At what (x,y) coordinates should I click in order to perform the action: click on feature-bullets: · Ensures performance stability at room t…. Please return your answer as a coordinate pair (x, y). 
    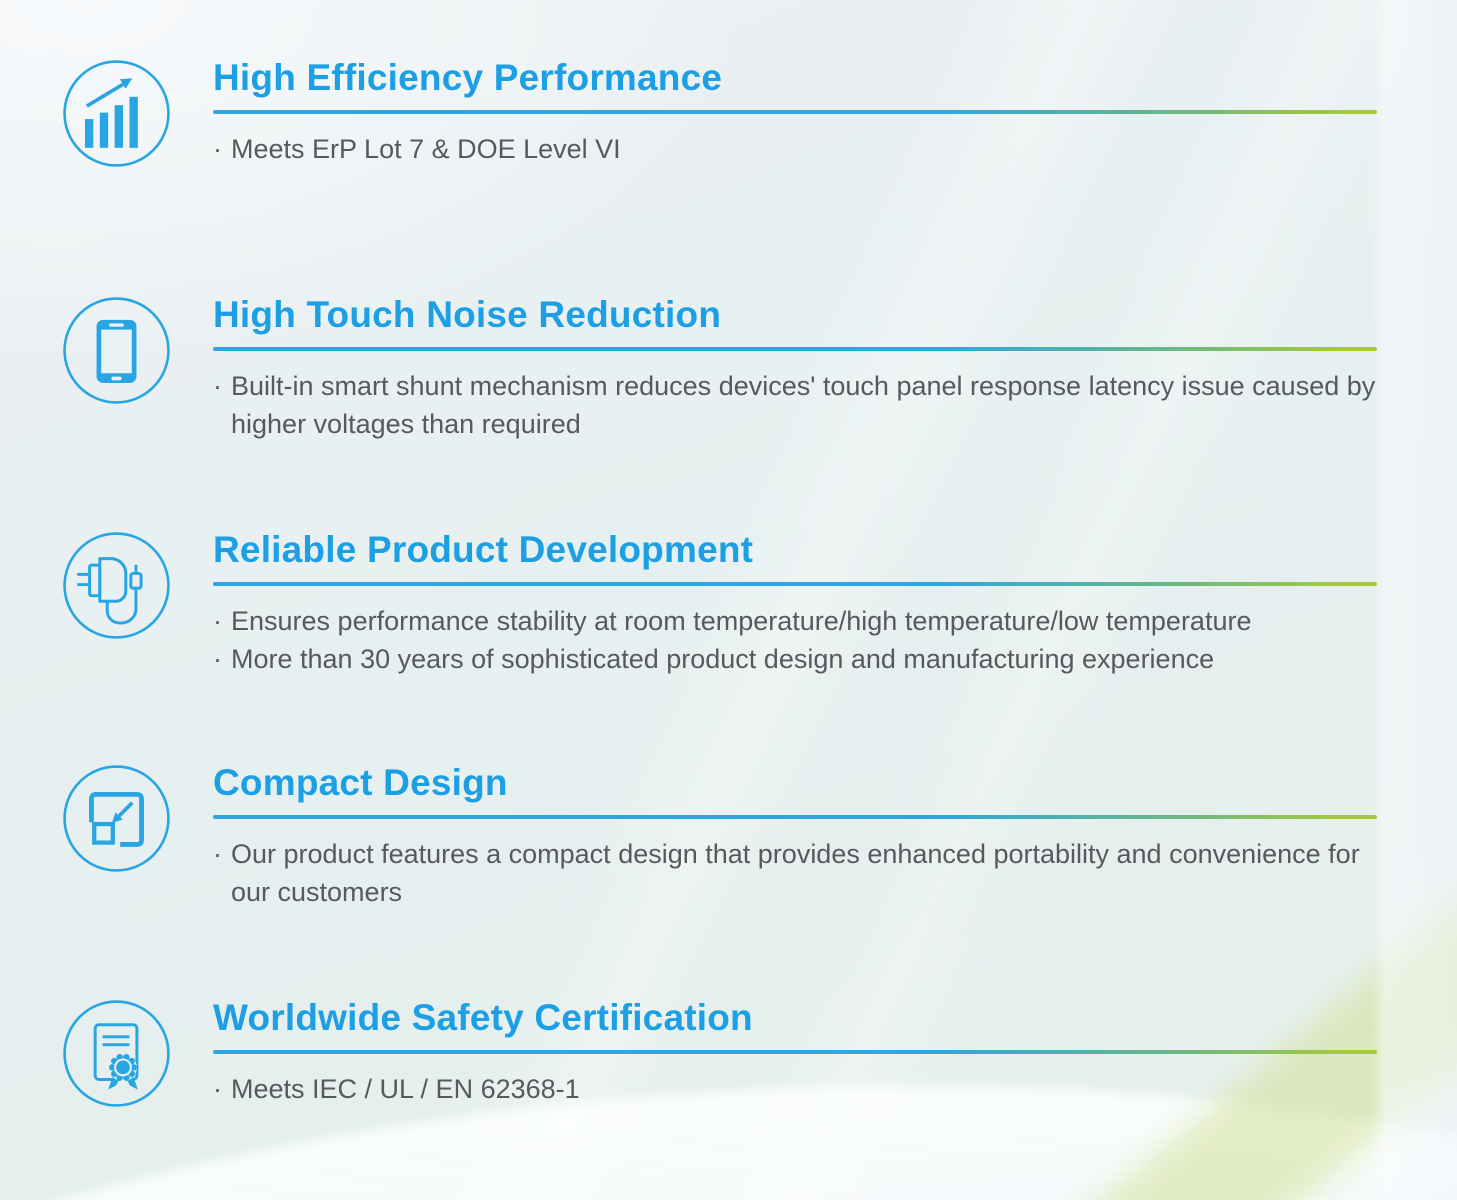
    Looking at the image, I should click on (803, 640).